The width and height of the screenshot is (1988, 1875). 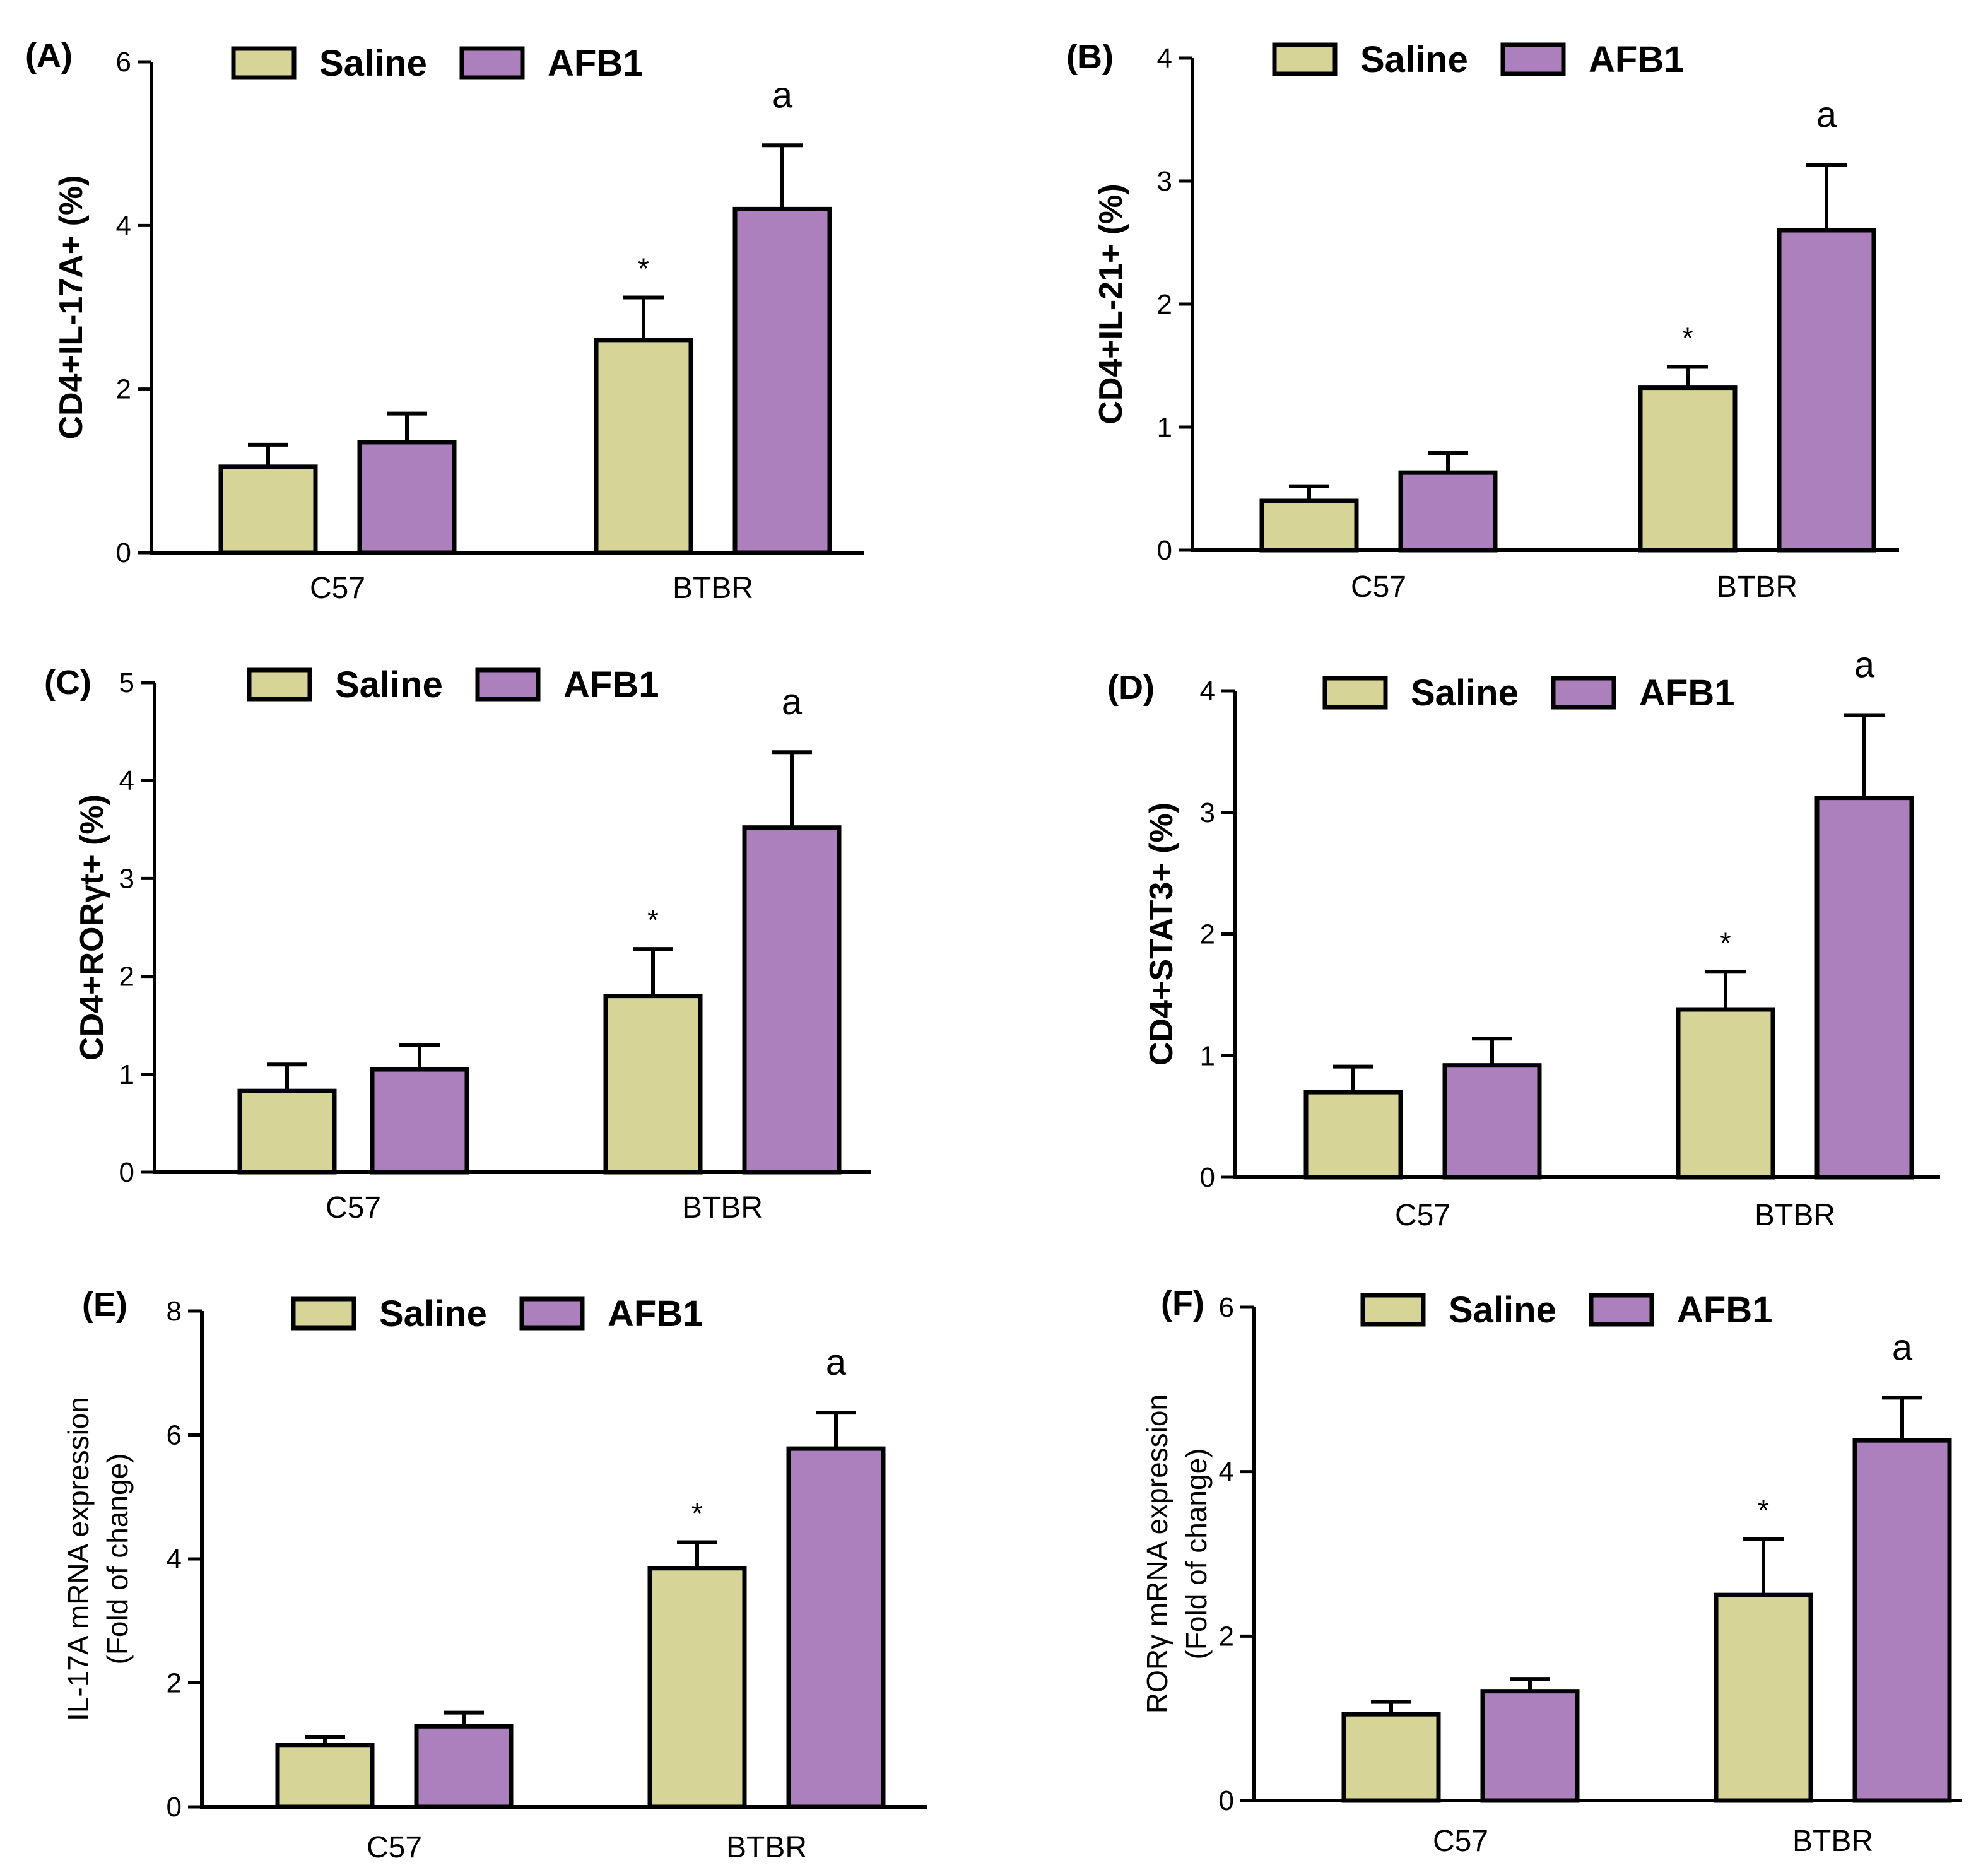 I want to click on y-axis-title-line: (Fold of change), so click(x=1196, y=1554).